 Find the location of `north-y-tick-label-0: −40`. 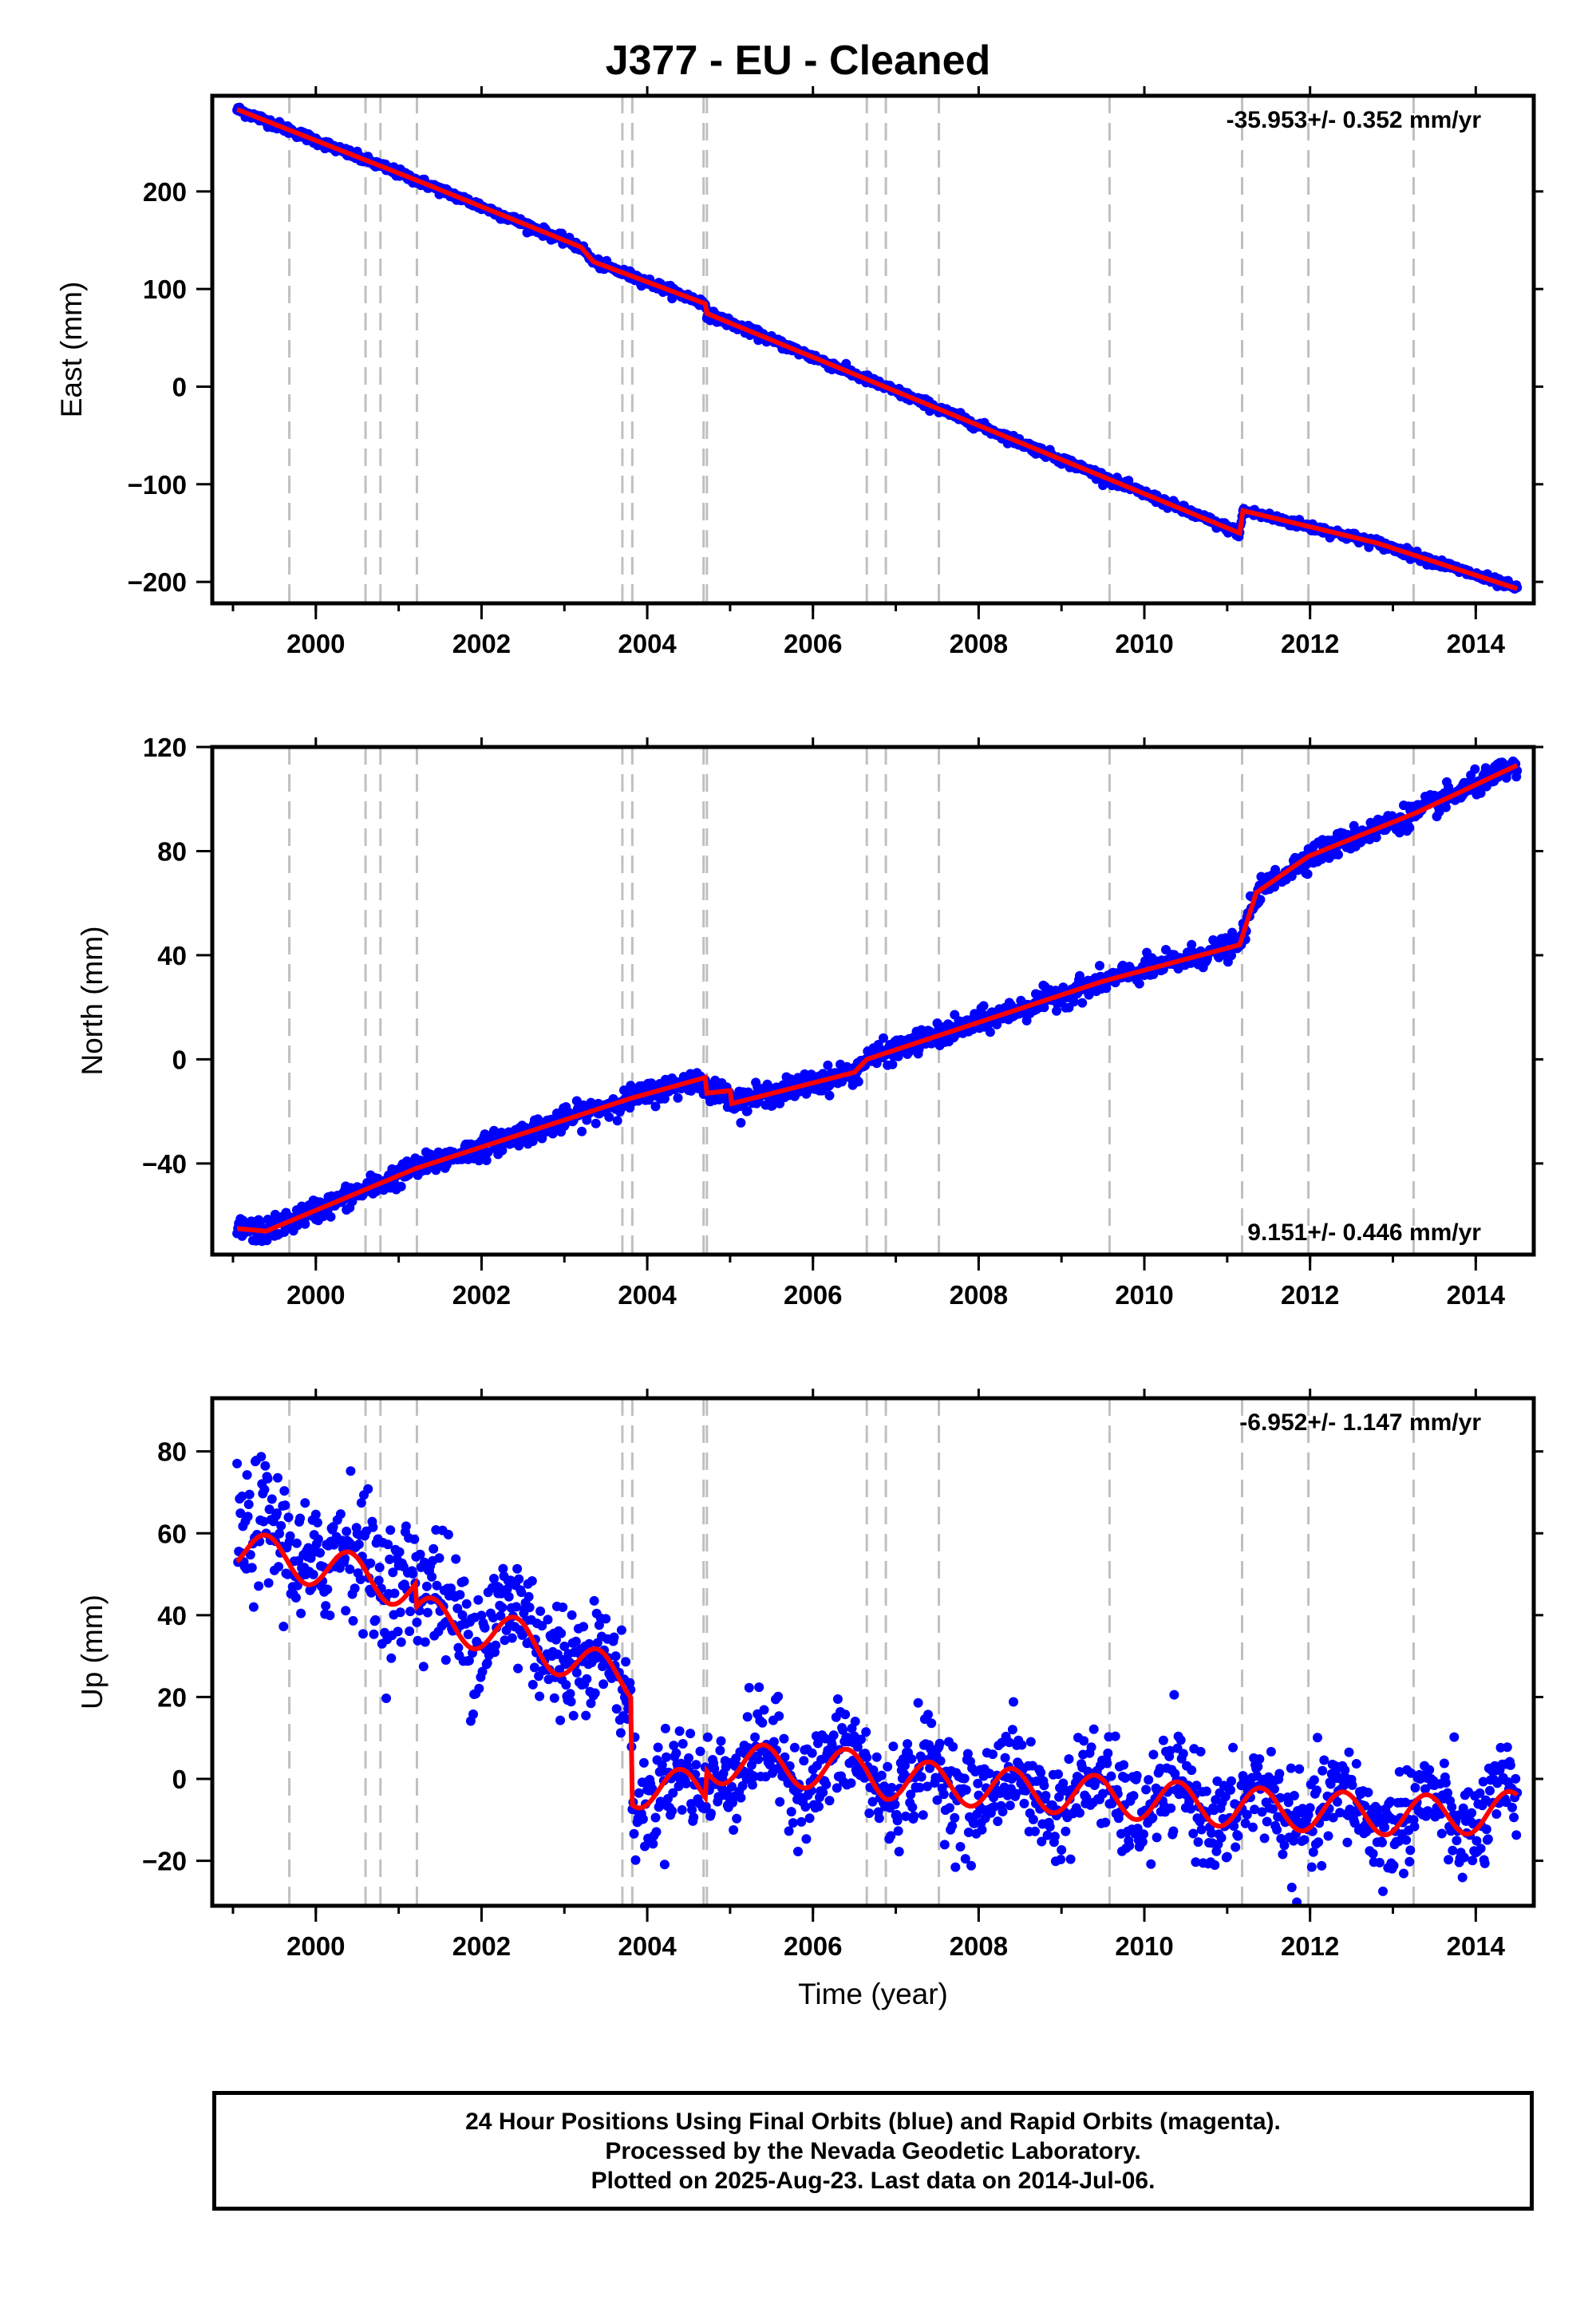

north-y-tick-label-0: −40 is located at coordinates (164, 1164).